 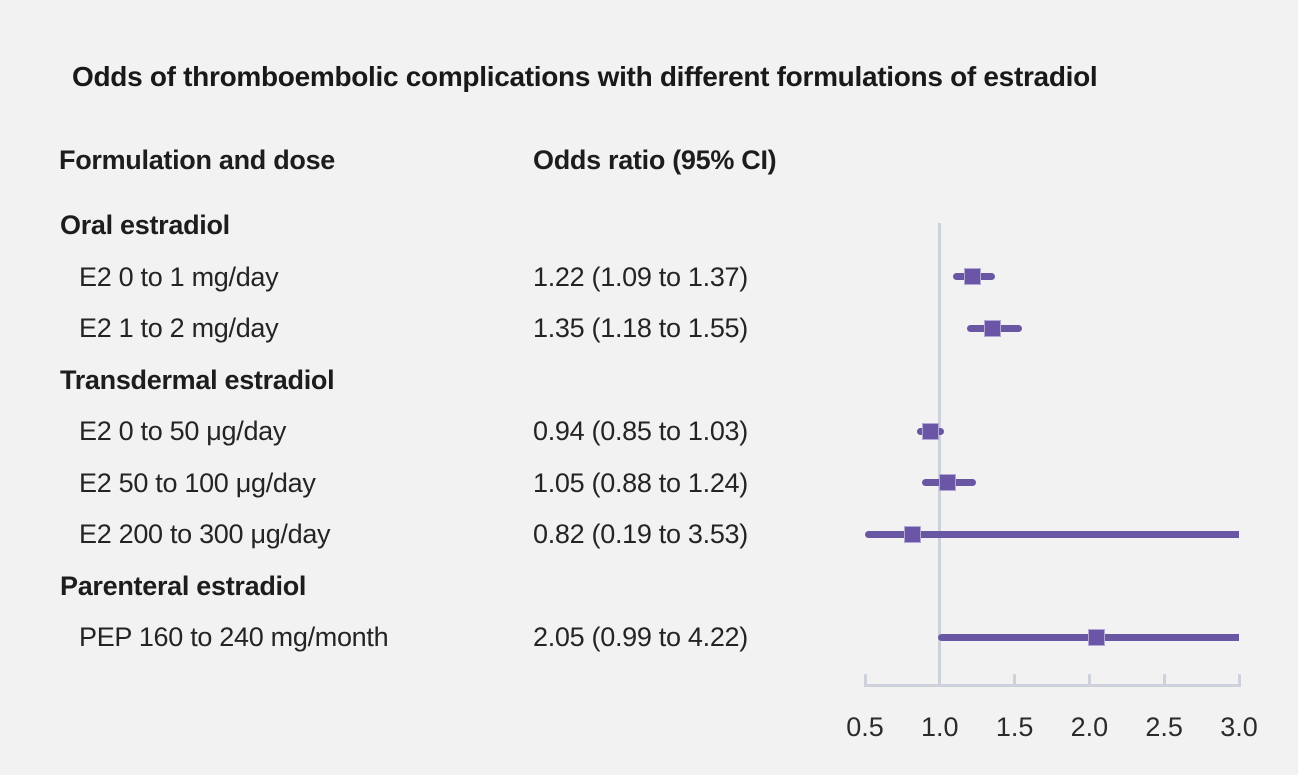 What do you see at coordinates (655, 160) in the screenshot?
I see `column-header-odds-ratio: Odds ratio (95% CI)` at bounding box center [655, 160].